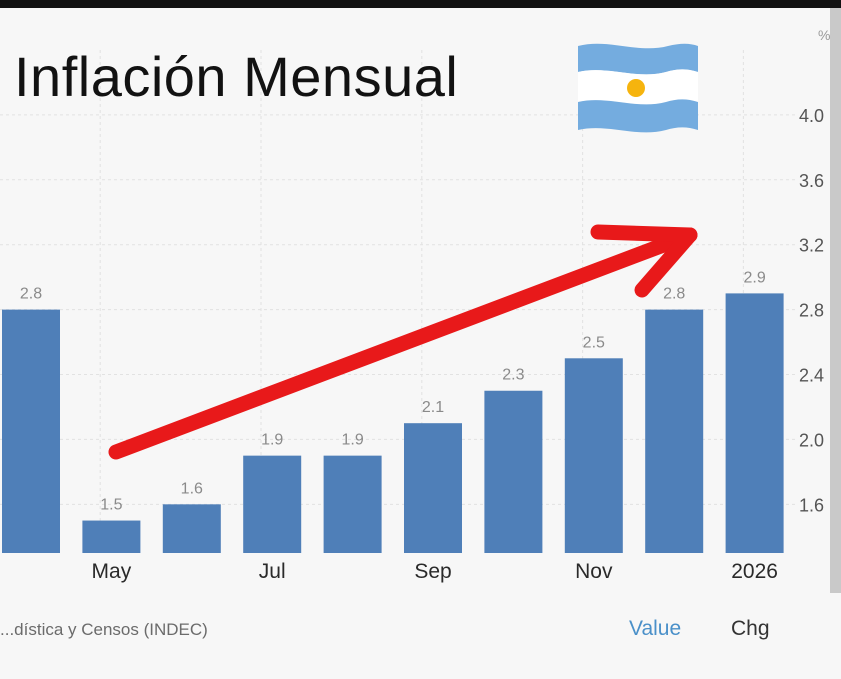 Image resolution: width=841 pixels, height=679 pixels. What do you see at coordinates (192, 488) in the screenshot?
I see `data-label: 1.6` at bounding box center [192, 488].